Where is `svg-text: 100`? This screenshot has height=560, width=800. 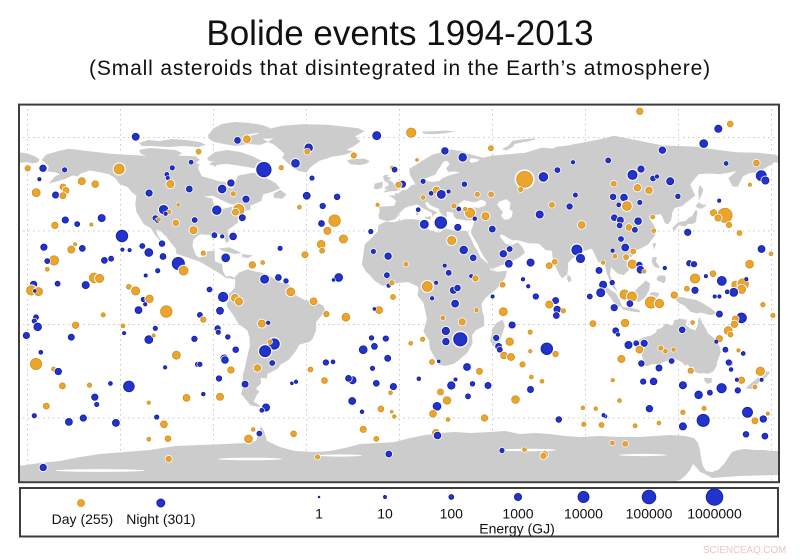
svg-text: 100 is located at coordinates (452, 514).